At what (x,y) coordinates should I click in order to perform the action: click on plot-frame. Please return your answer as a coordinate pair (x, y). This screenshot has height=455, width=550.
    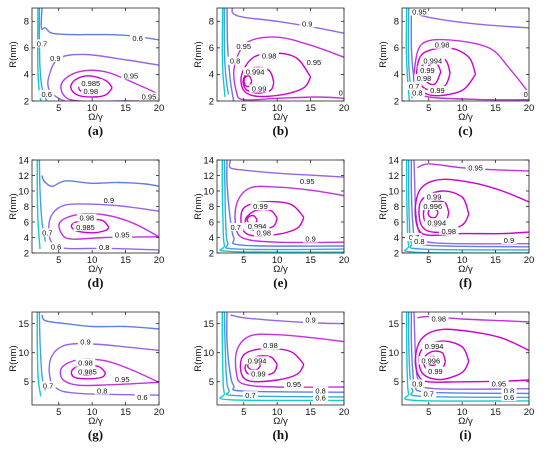
    Looking at the image, I should click on (280, 54).